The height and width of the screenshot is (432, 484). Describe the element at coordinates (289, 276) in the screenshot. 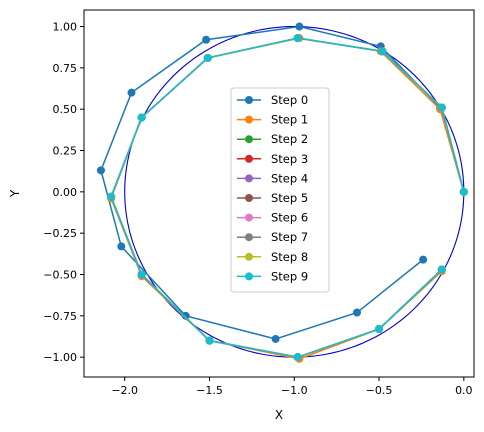

I see `legend-label-step-9: Step 9` at that location.